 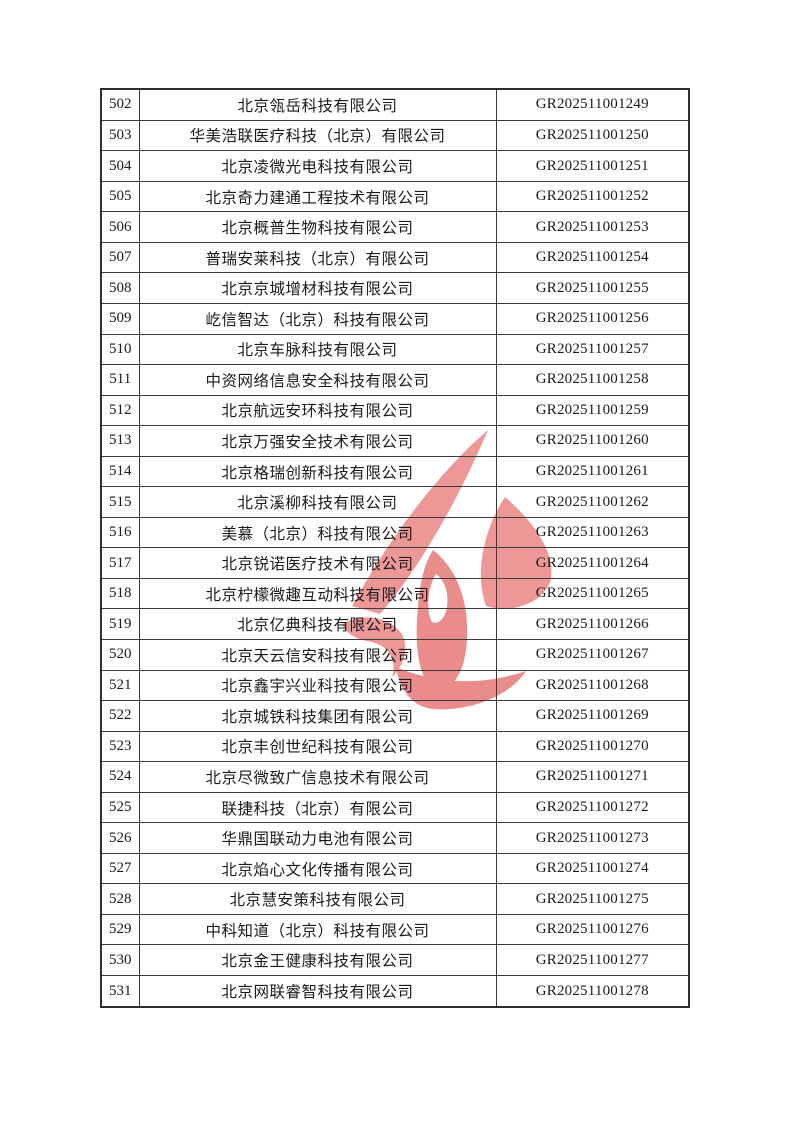 I want to click on table-row: 519 北京亿典科技有限公司 GR202511001266, so click(x=395, y=624).